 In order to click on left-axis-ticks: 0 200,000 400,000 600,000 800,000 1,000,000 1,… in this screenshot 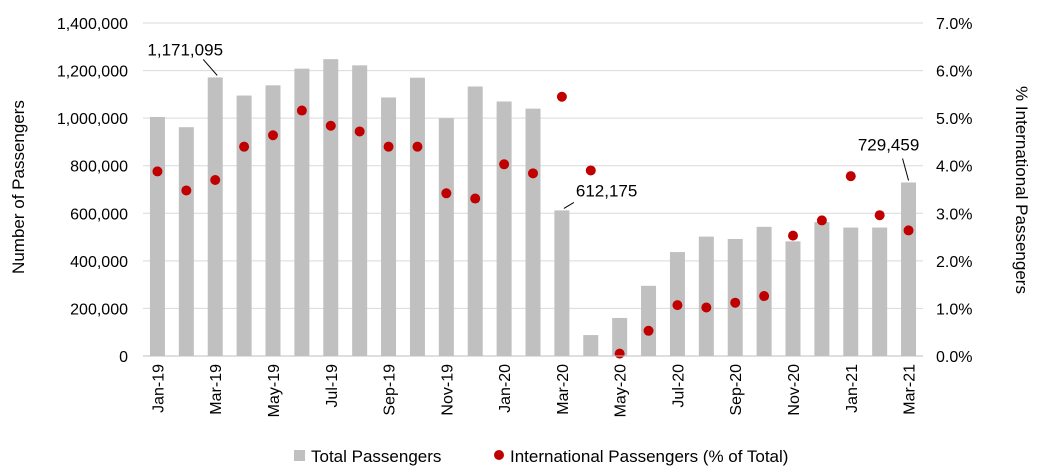, I will do `click(92, 191)`.